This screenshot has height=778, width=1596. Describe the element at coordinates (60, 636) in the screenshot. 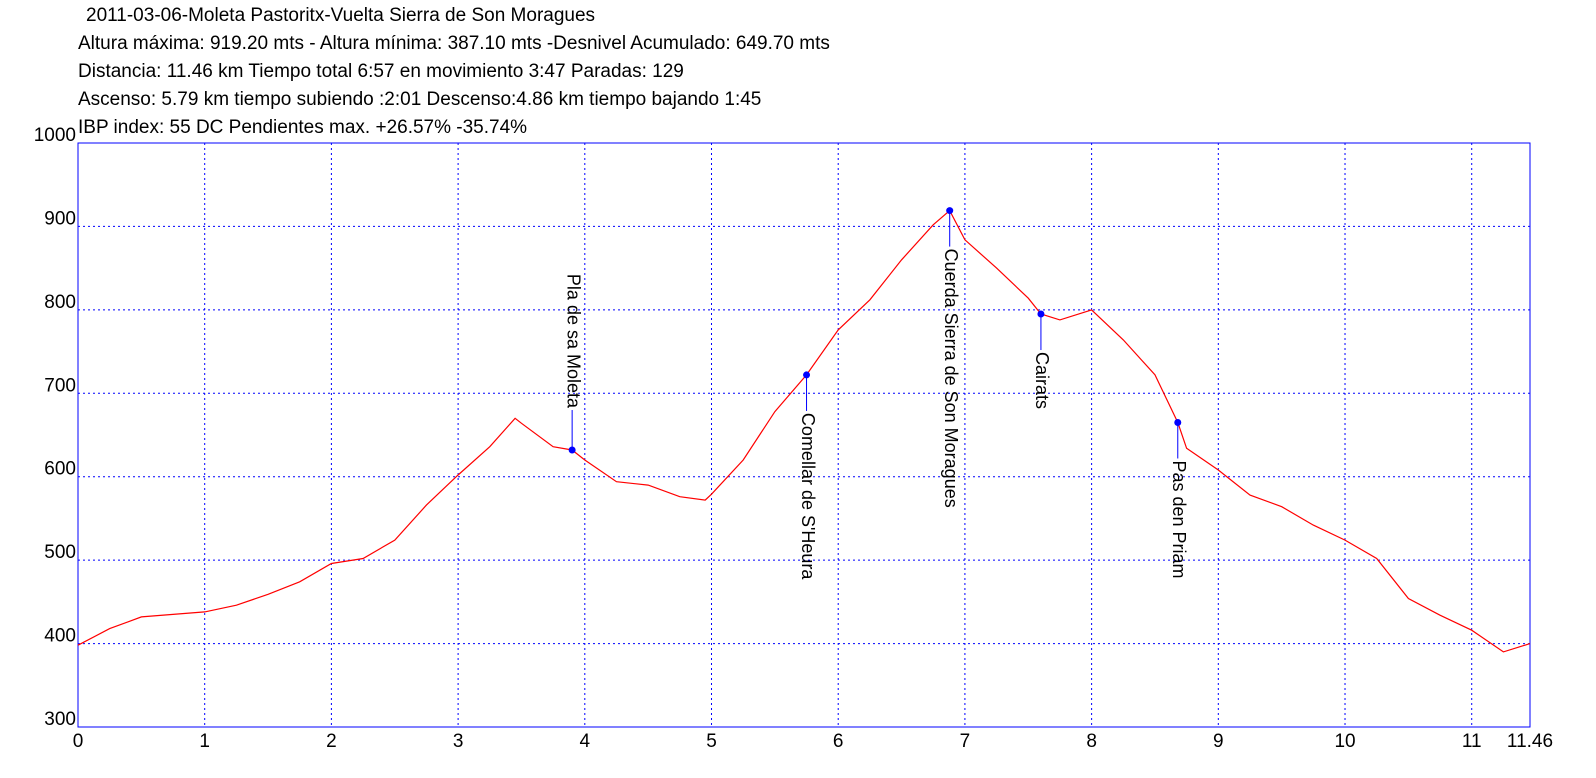

I see `y-tick-label: 400` at that location.